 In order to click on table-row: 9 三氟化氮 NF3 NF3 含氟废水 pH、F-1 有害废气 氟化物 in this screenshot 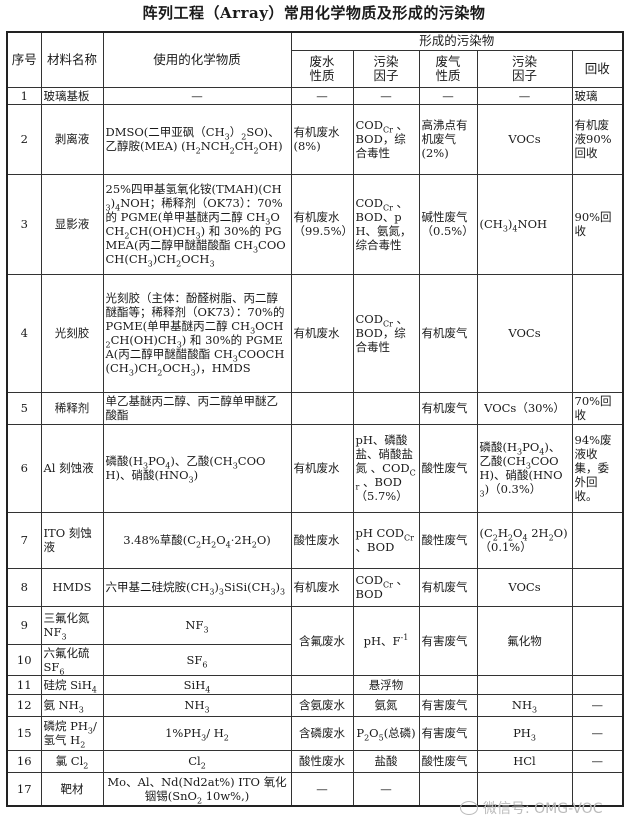, I will do `click(315, 640)`.